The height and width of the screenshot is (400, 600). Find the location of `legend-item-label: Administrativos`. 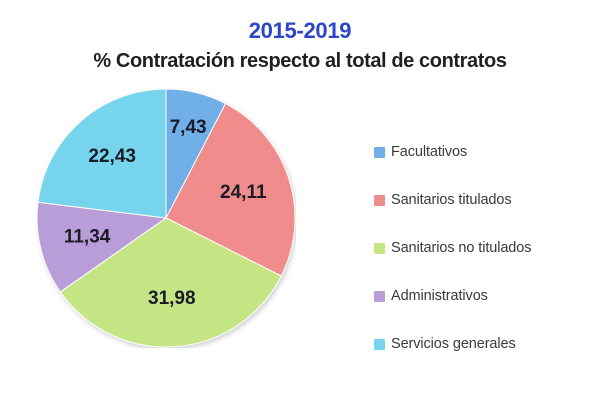

legend-item-label: Administrativos is located at coordinates (439, 296).